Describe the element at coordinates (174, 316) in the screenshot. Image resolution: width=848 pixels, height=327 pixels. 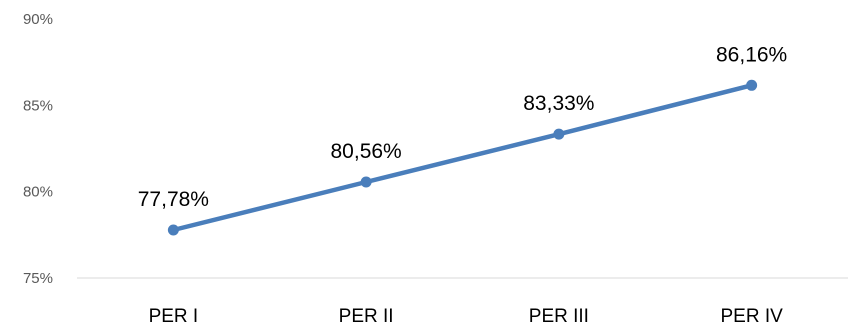
I see `x-tick-label: PER I` at that location.